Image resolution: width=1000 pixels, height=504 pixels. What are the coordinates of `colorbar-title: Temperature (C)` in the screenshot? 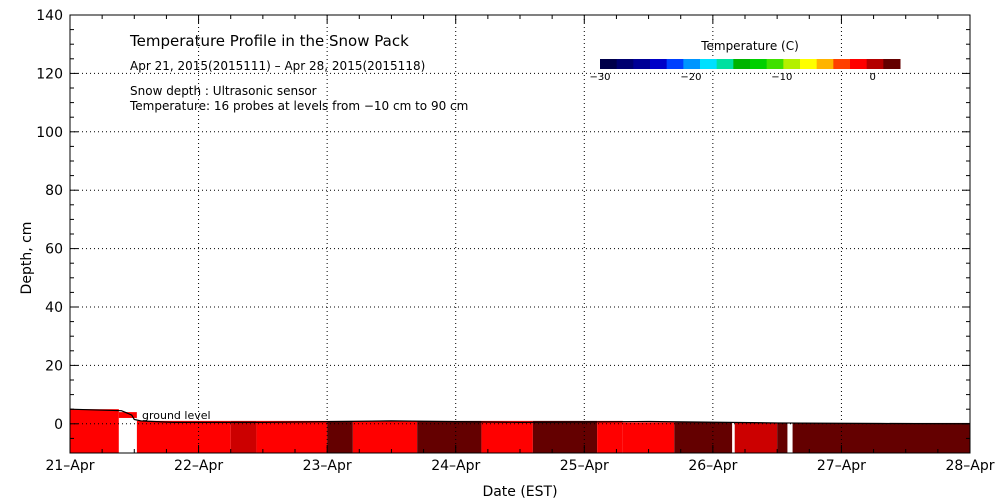 It's located at (749, 46).